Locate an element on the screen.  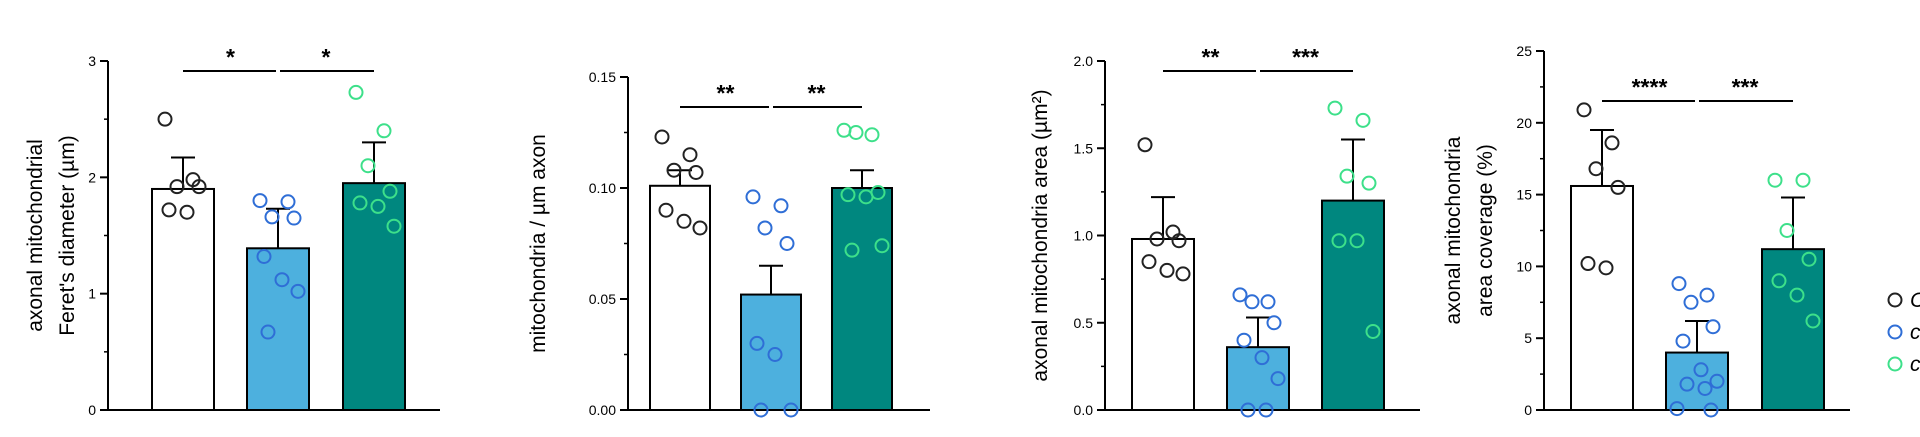
y-tick-label: 0.05 is located at coordinates (602, 299).